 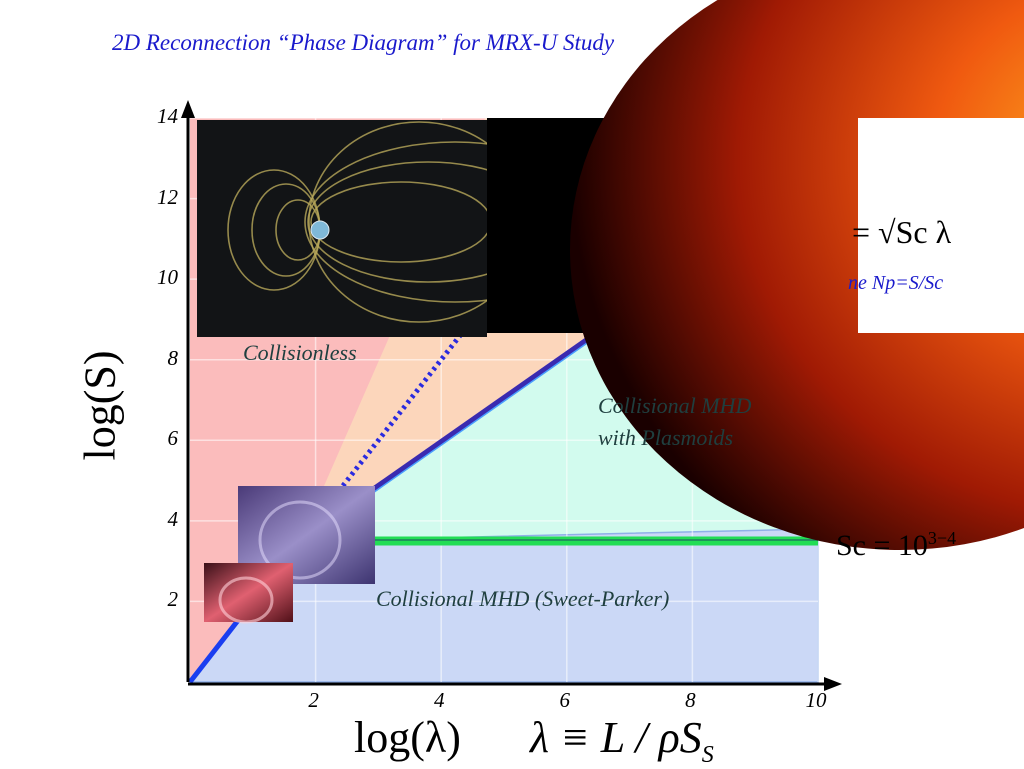 I want to click on region-label-plasmoids-line2: with Plasmoids, so click(x=666, y=437).